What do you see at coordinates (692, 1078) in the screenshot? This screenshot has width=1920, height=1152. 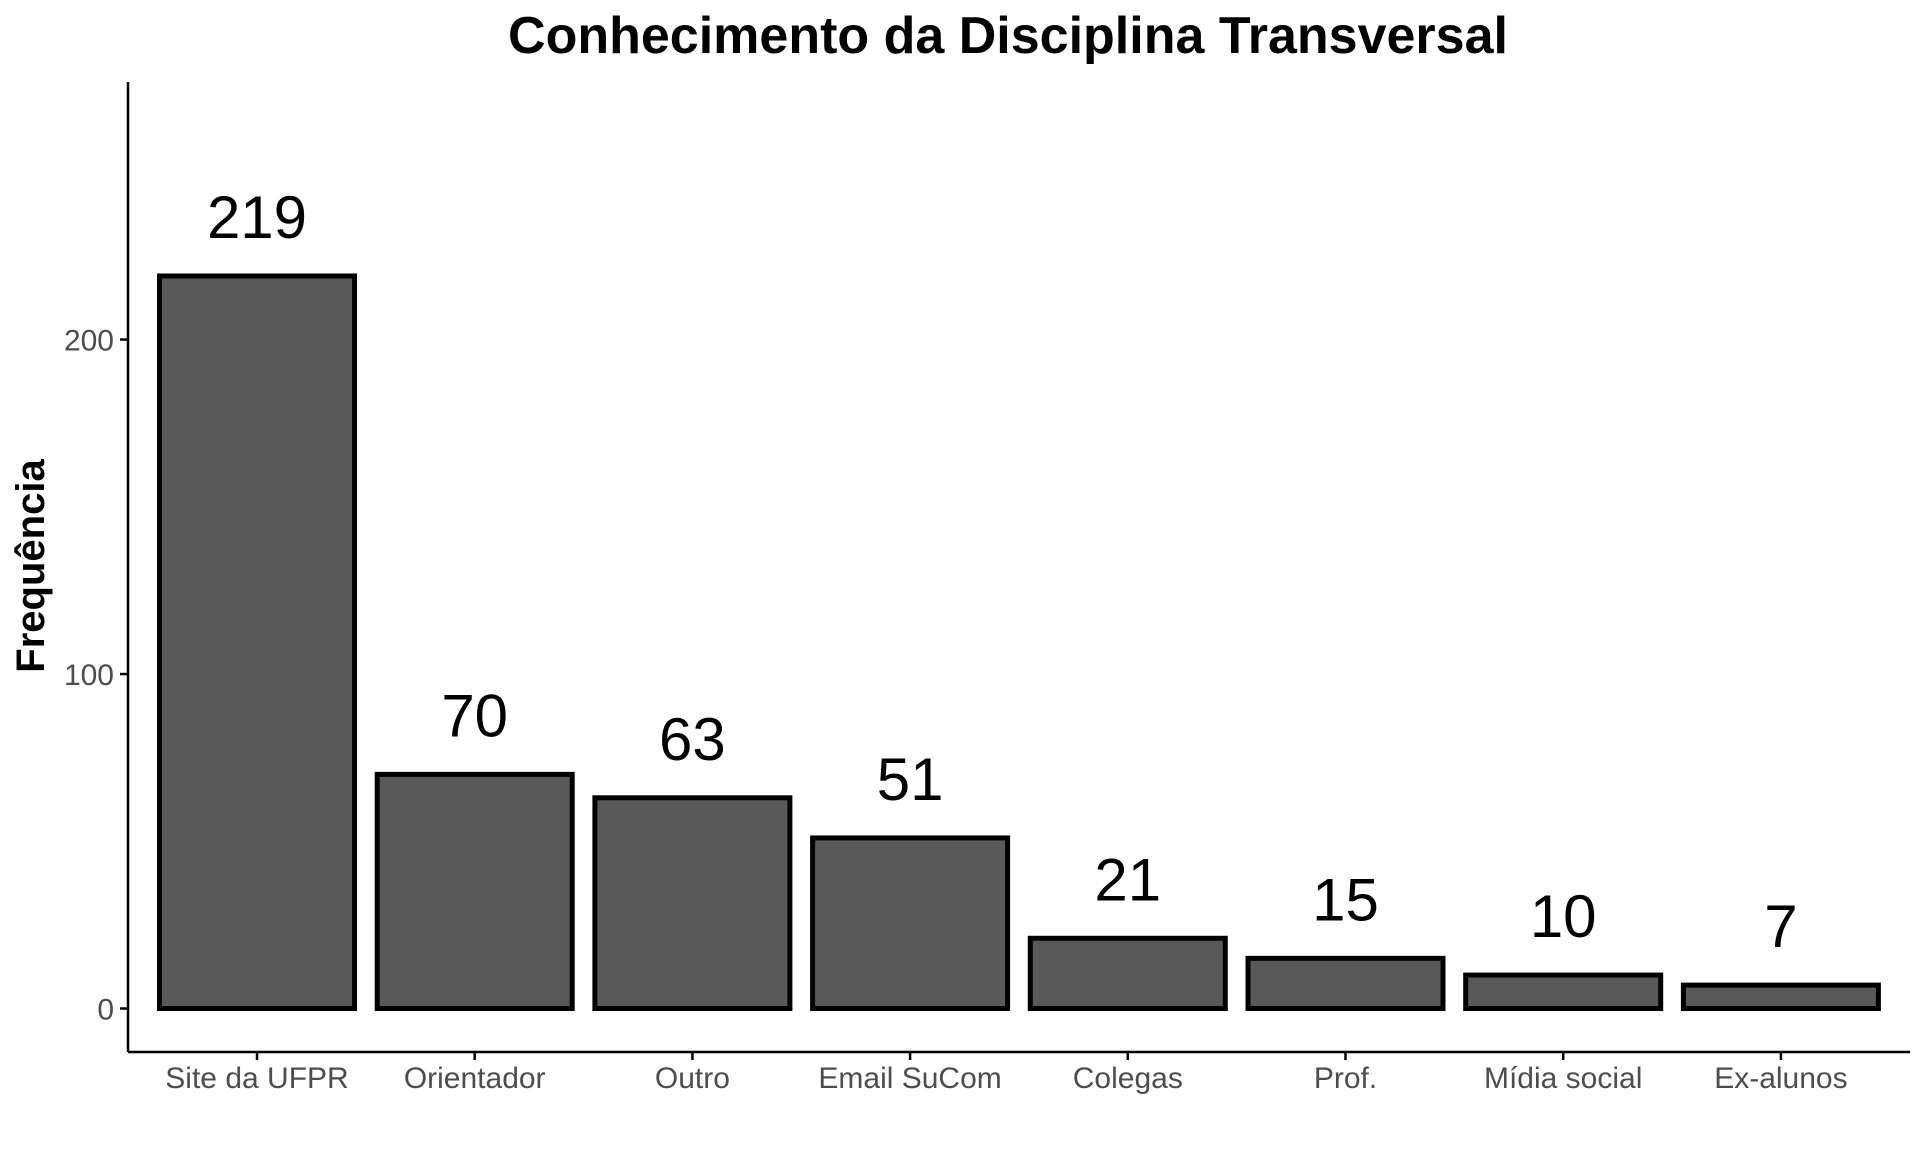 I see `x-tick-label: Outro` at bounding box center [692, 1078].